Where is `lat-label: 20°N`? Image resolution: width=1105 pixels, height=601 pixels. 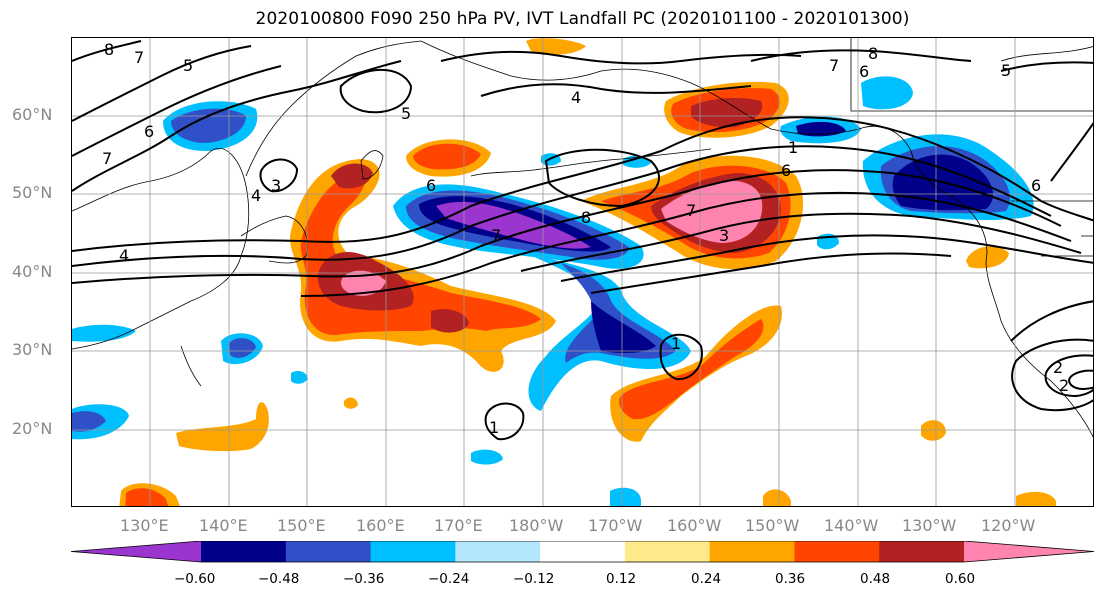 lat-label: 20°N is located at coordinates (32, 428).